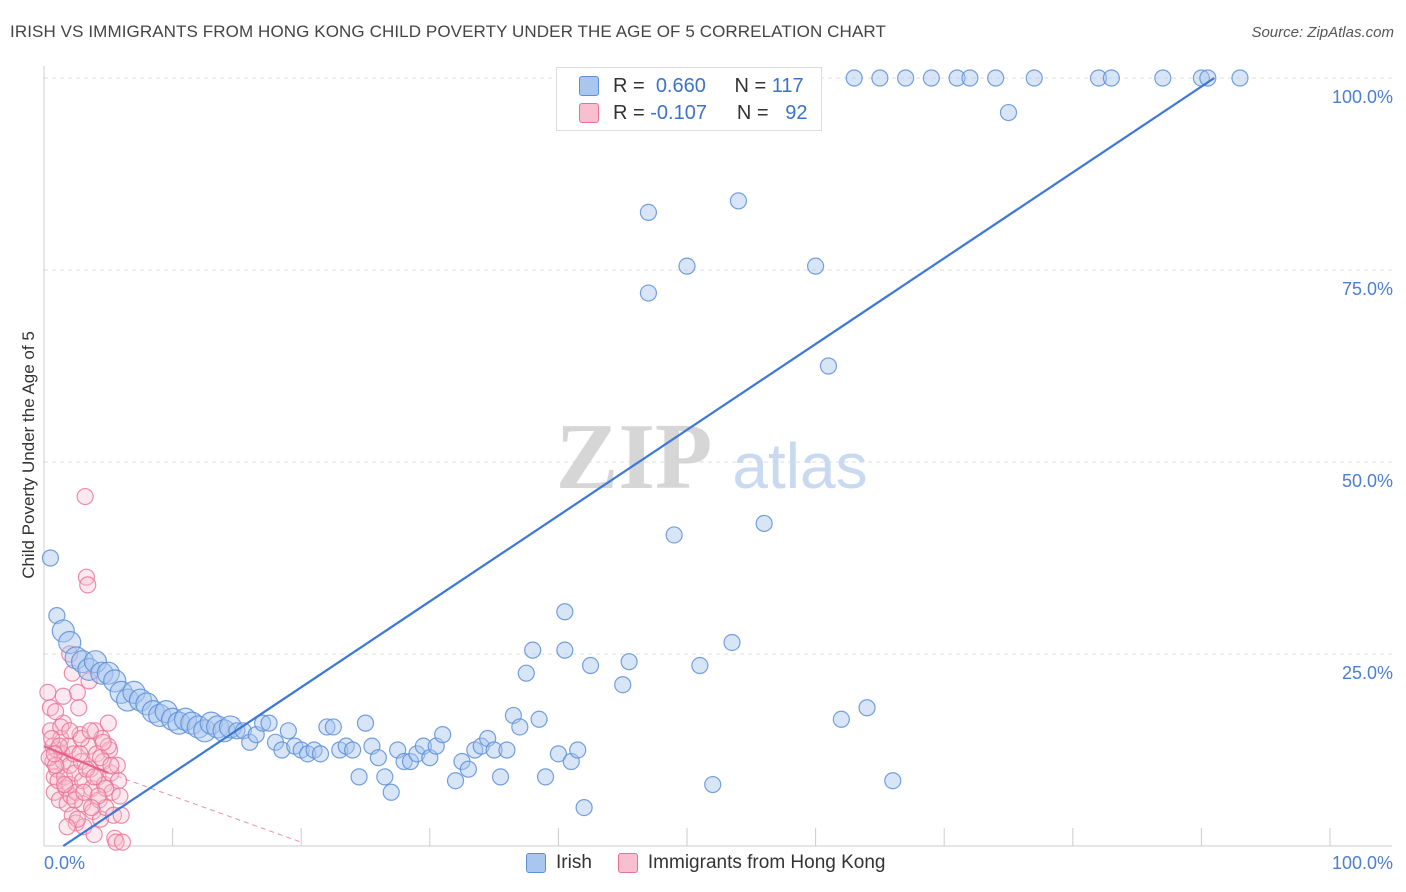 This screenshot has height=892, width=1406. What do you see at coordinates (799, 466) in the screenshot?
I see `watermark-atlas: atlas` at bounding box center [799, 466].